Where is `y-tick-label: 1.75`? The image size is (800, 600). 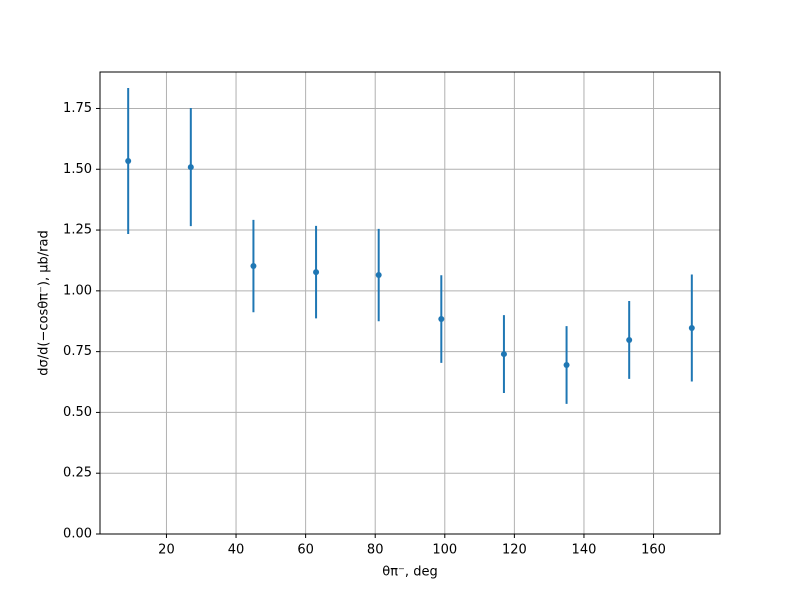
y-tick-label: 1.75 is located at coordinates (77, 108).